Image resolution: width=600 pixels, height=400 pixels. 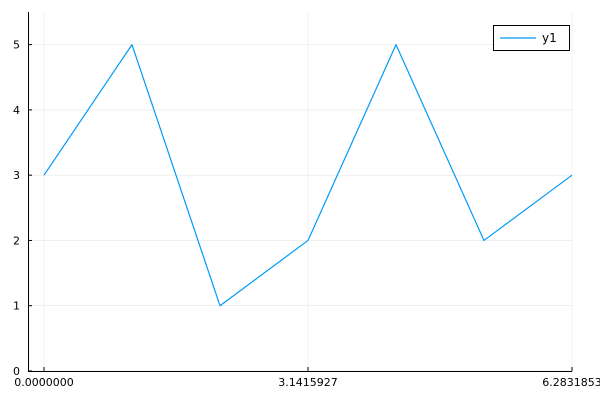 What do you see at coordinates (16, 240) in the screenshot?
I see `y-tick-label: 2` at bounding box center [16, 240].